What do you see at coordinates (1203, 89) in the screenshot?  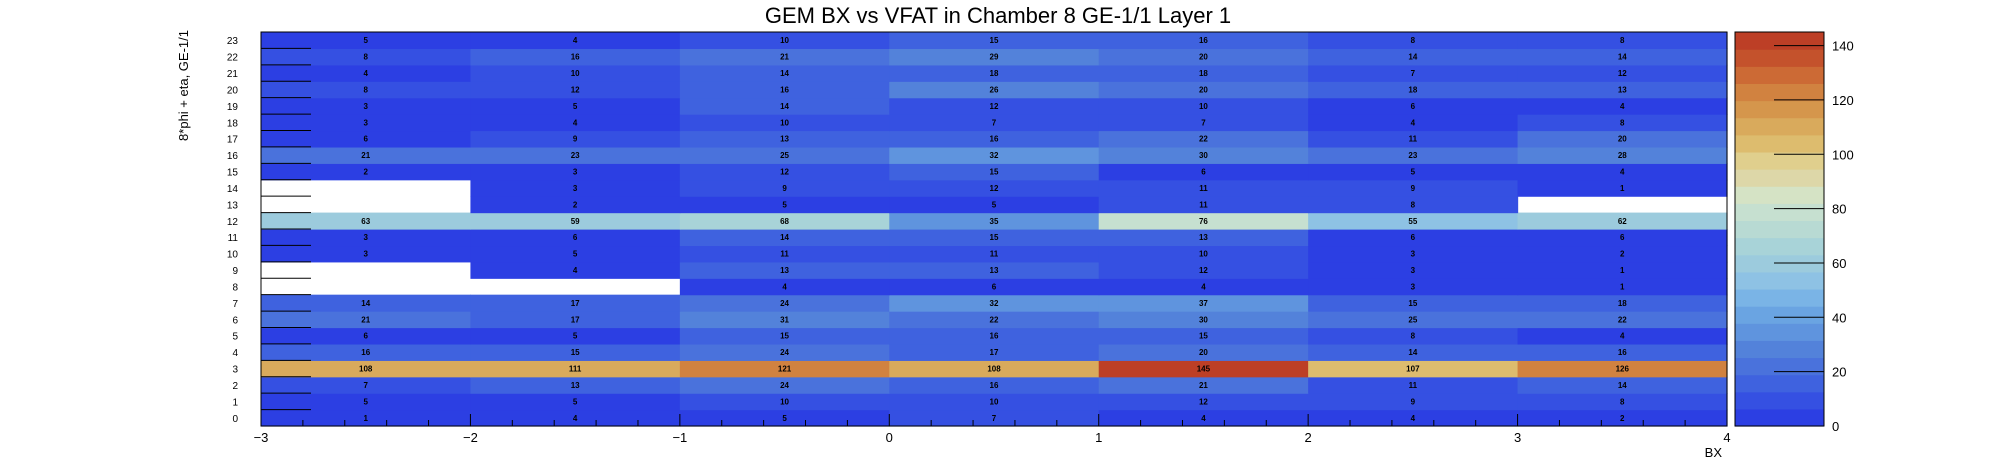 I see `cell-value-label: 20` at bounding box center [1203, 89].